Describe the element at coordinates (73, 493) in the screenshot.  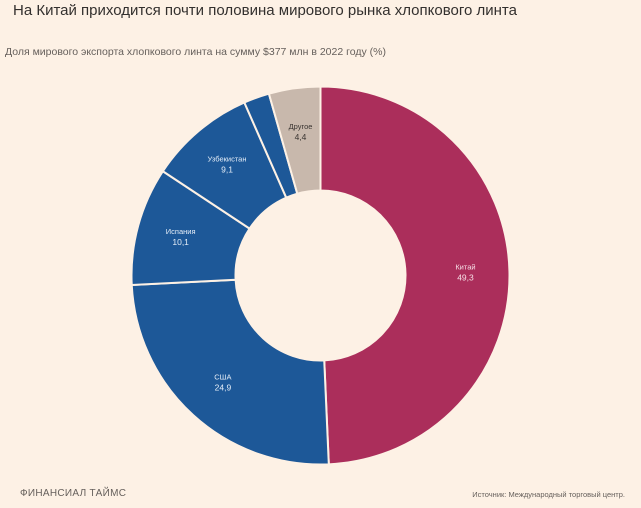
I see `brand-logo: ФИНАНСИАЛ ТАЙМС` at that location.